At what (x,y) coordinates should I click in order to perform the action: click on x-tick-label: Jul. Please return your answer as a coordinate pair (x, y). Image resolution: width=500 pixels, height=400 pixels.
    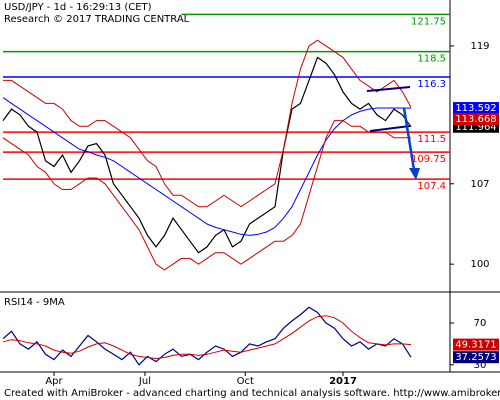
    Looking at the image, I should click on (144, 381).